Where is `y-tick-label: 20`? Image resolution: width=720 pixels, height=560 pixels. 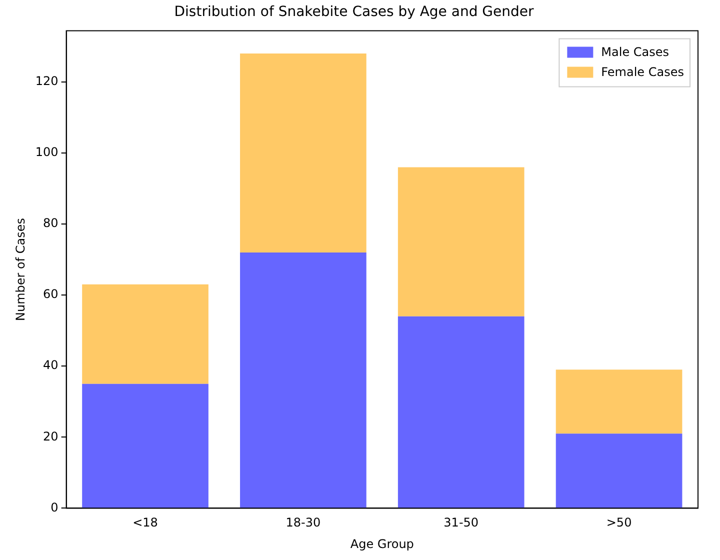
y-tick-label: 20 is located at coordinates (50, 436).